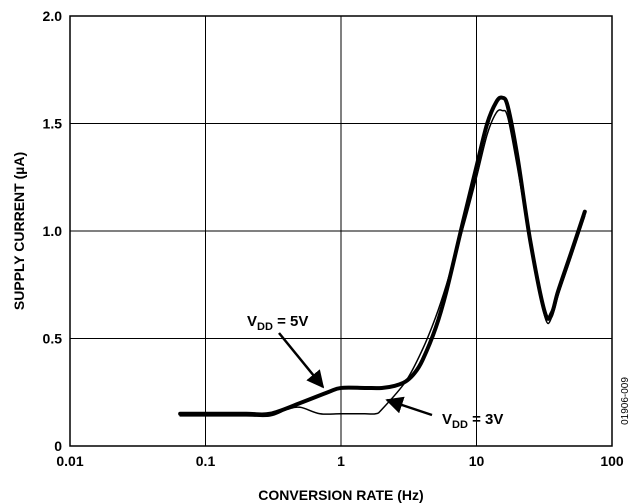  Describe the element at coordinates (409, 406) in the screenshot. I see `arrow-vdd-3v` at that location.